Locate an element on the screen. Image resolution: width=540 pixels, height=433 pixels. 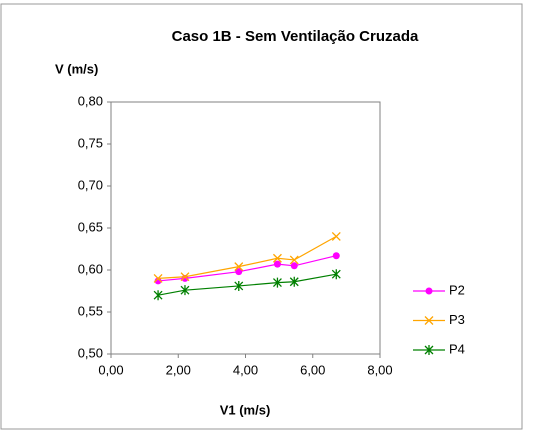
legend-label: P2 is located at coordinates (457, 289).